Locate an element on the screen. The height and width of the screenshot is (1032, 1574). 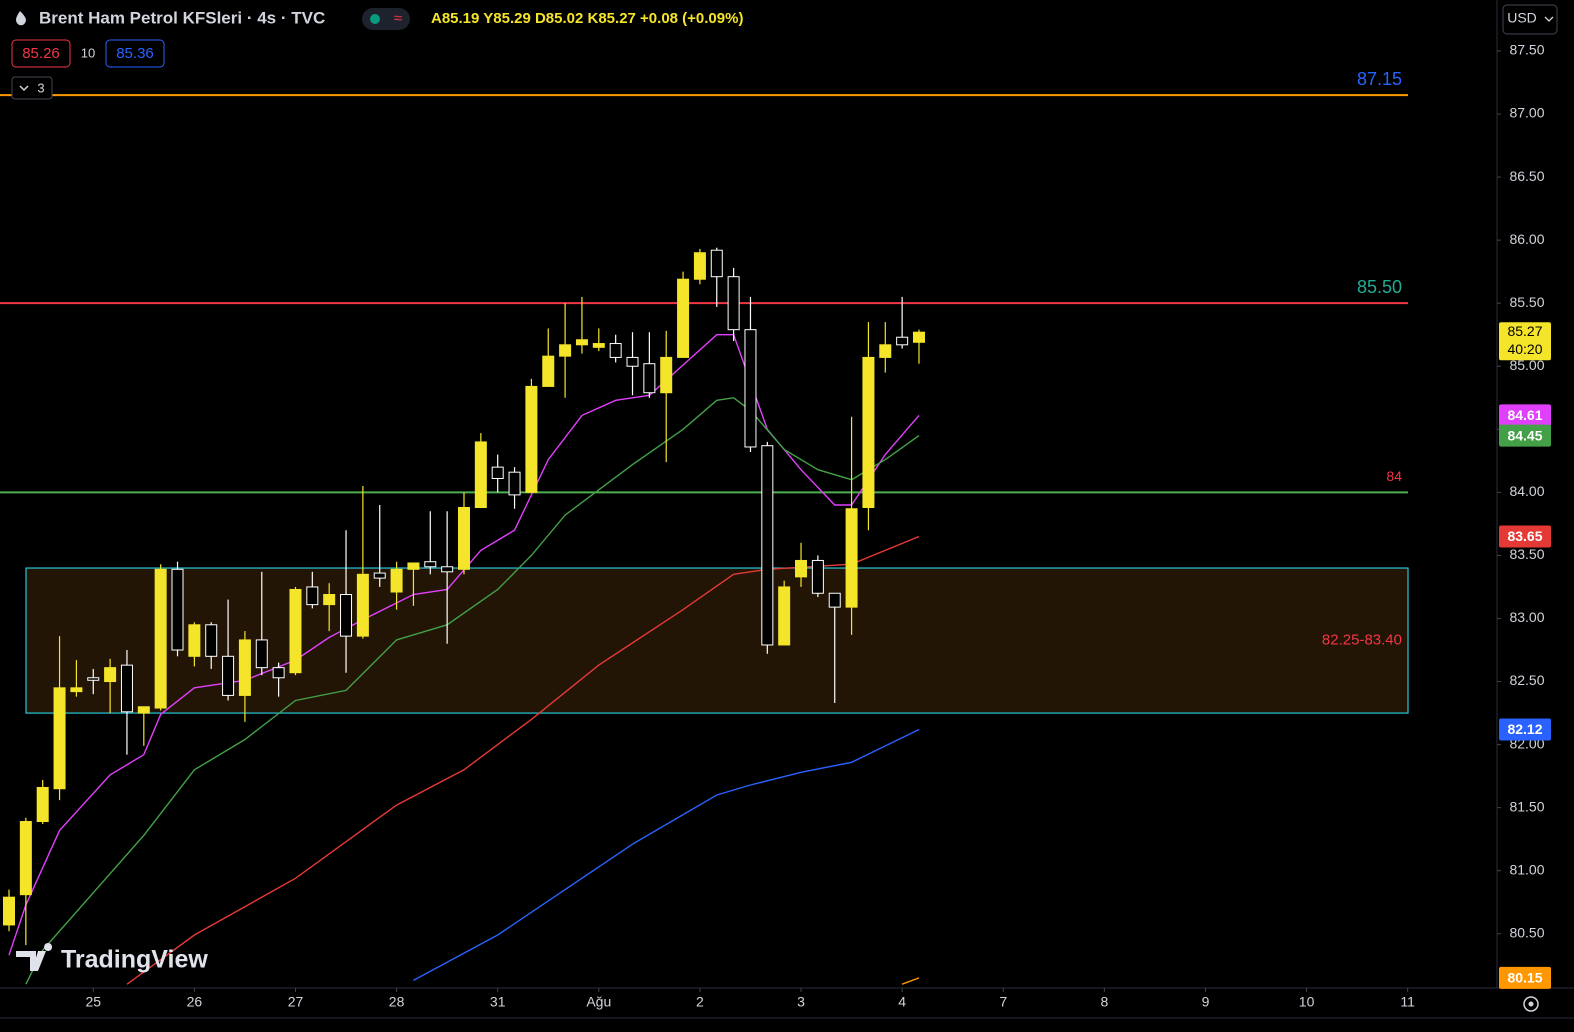
x-tick-label: 9 is located at coordinates (1206, 1002).